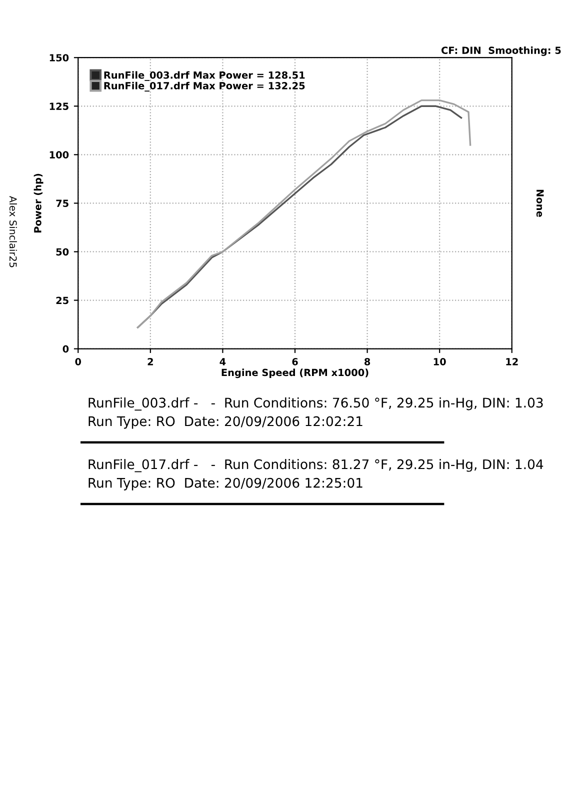 This screenshot has height=800, width=583. I want to click on text: RunFile_017.drf - - Run Conditions: 81.27 °F, 29.25 in-Hg, DIN: 1.04, so click(316, 465).